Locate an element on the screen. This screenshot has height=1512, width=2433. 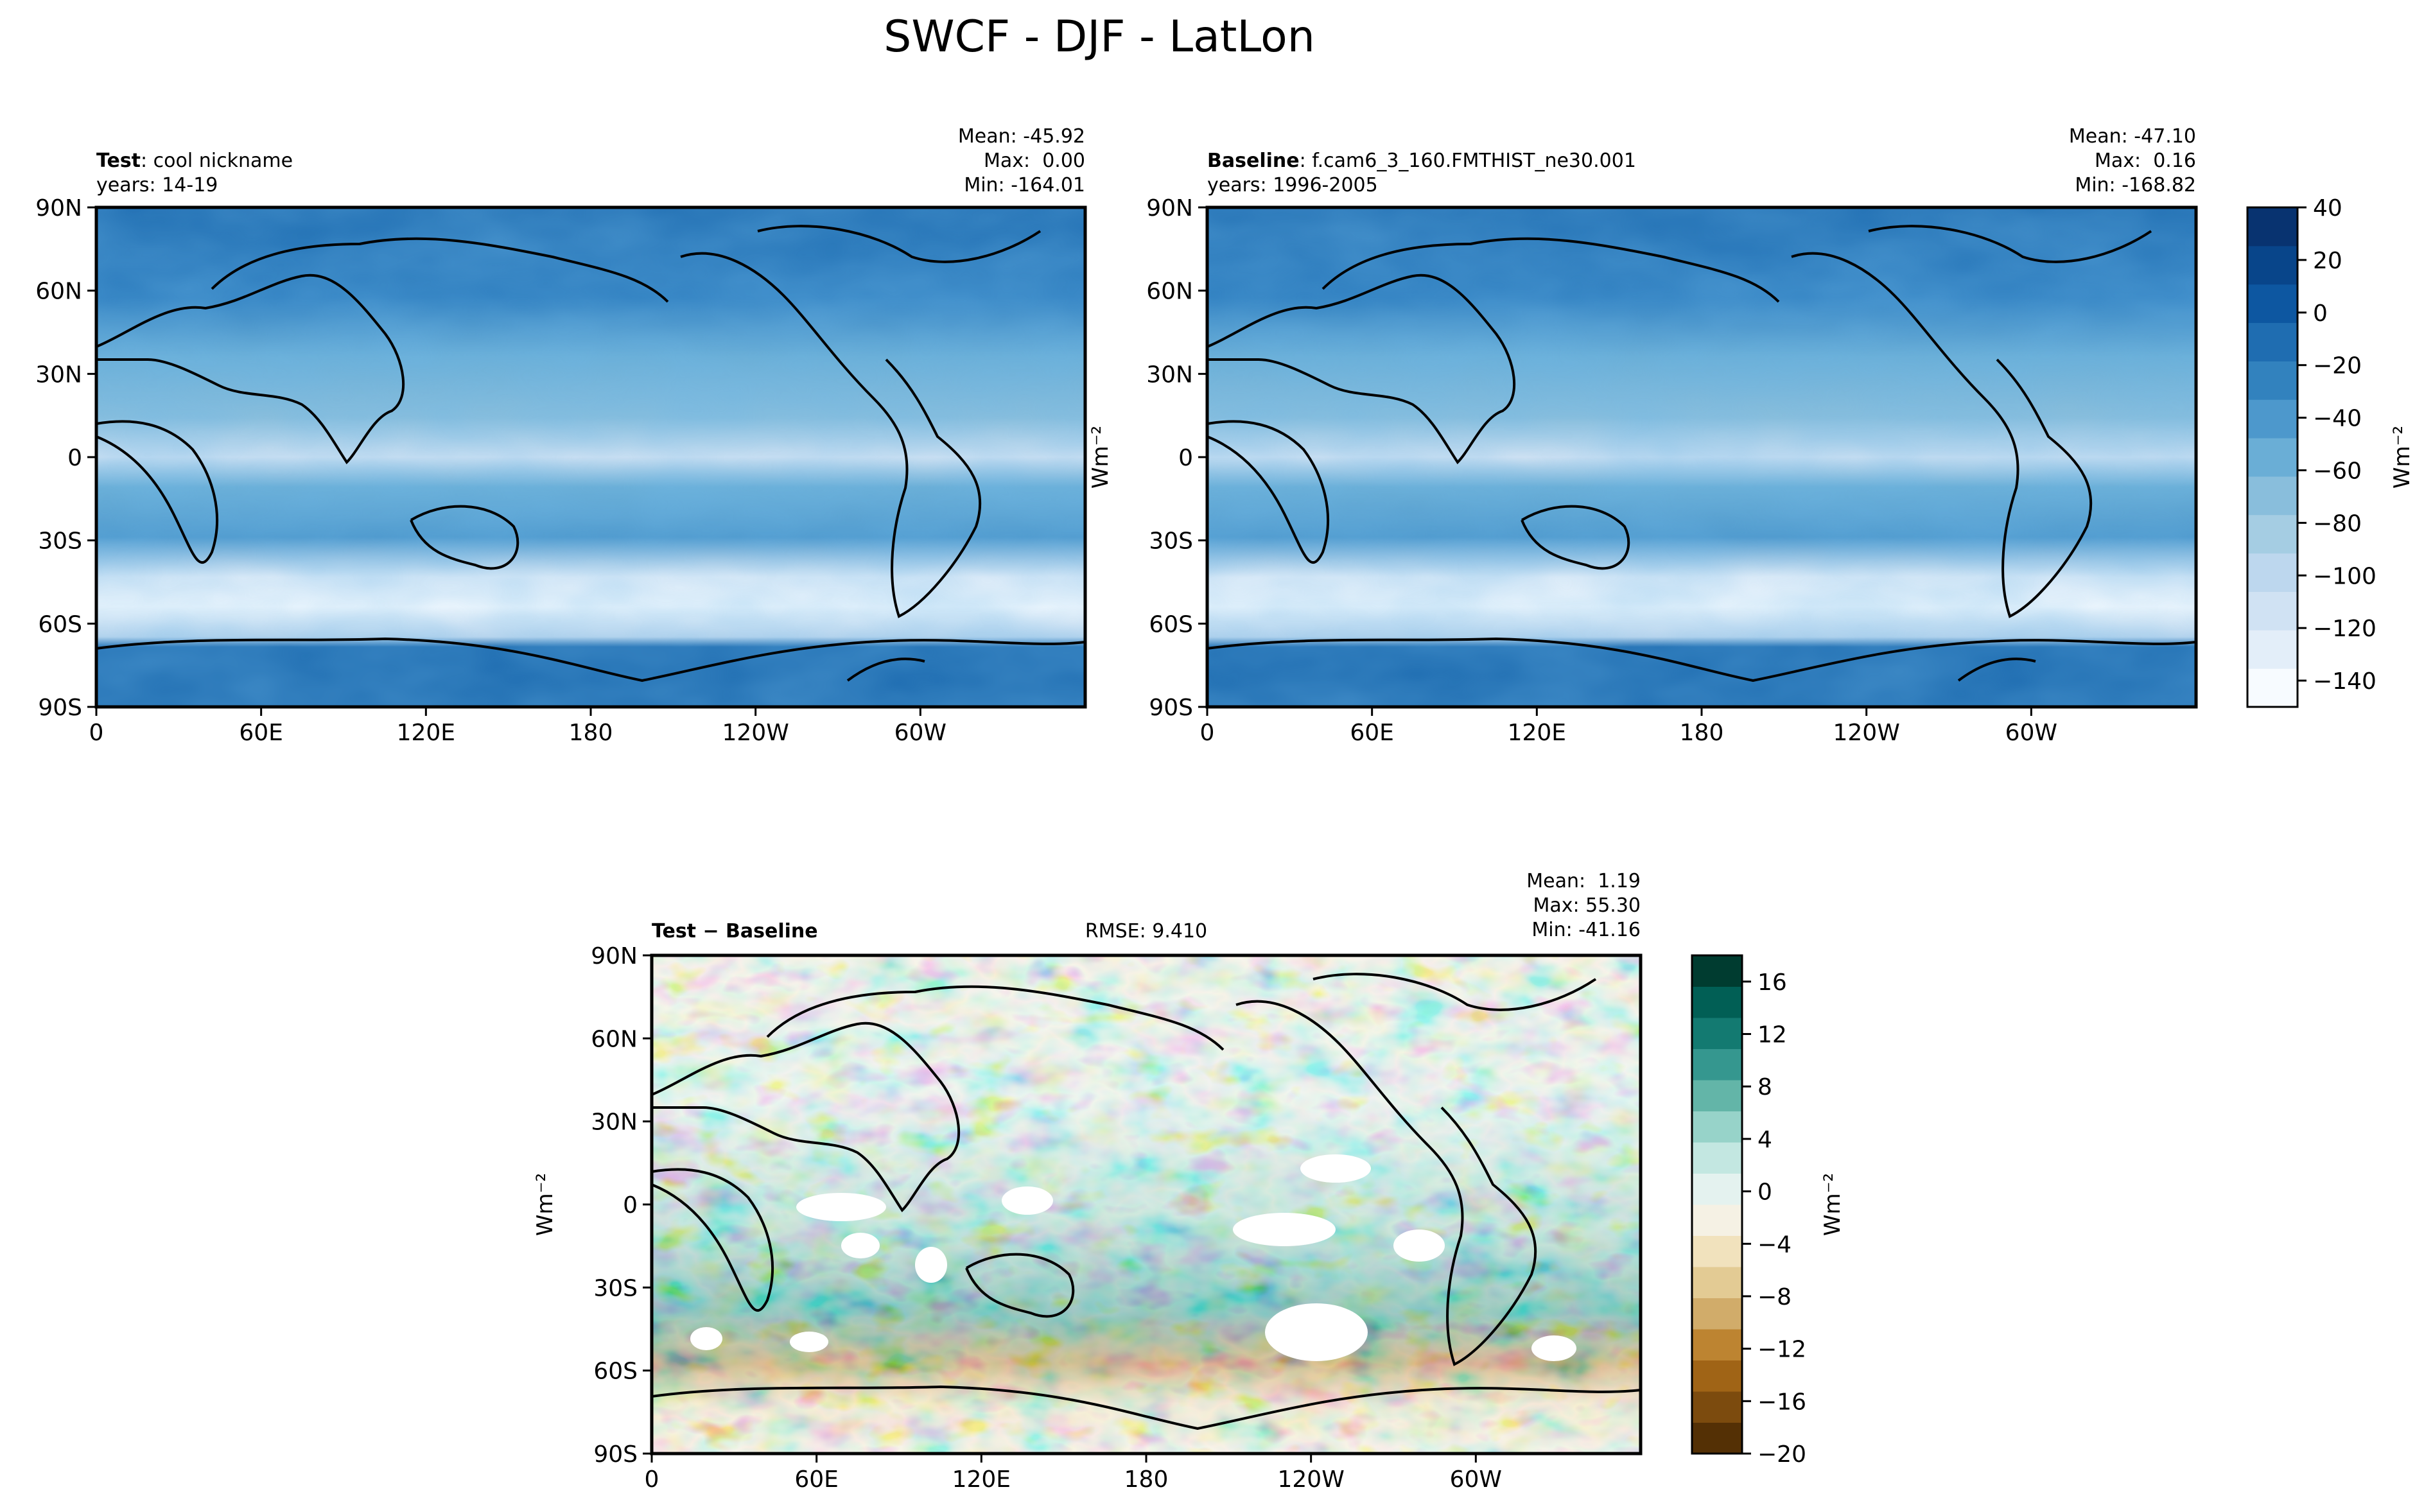
panel-test-max: Max: 0.00 is located at coordinates (1034, 161).